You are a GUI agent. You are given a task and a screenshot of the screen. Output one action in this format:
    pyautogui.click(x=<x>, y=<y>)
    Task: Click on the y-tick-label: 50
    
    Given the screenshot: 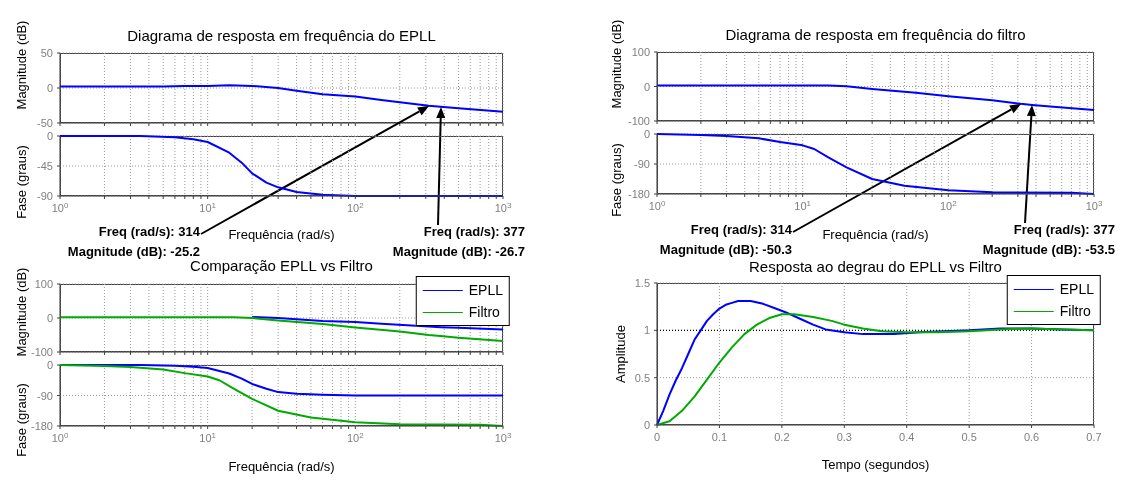 What is the action you would take?
    pyautogui.click(x=46, y=53)
    